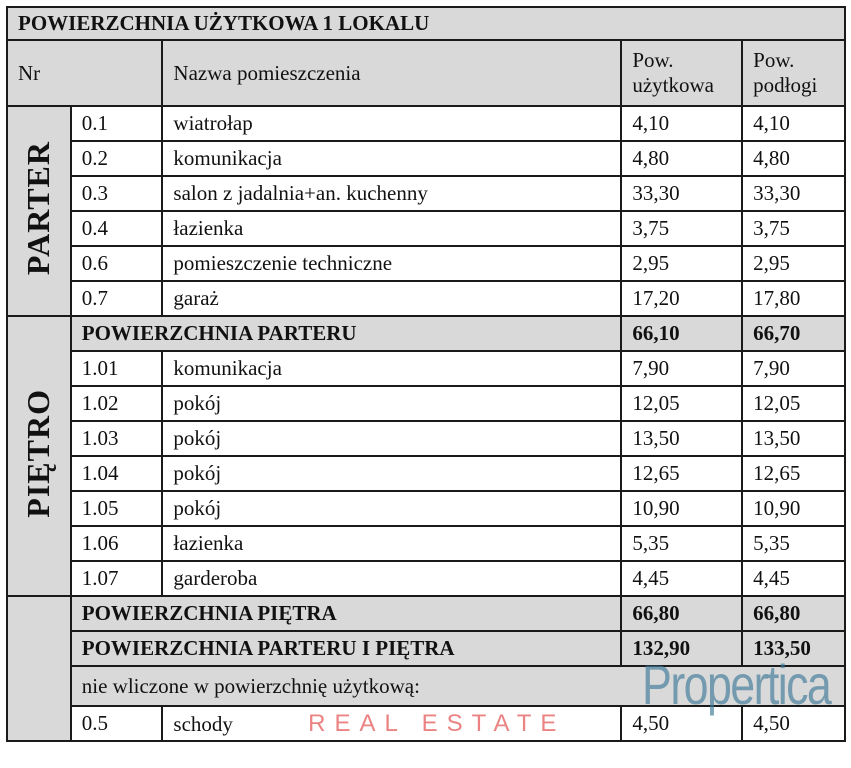  I want to click on table-row: 0.5 schody REAL ESTATE 4,50 4,50, so click(426, 723).